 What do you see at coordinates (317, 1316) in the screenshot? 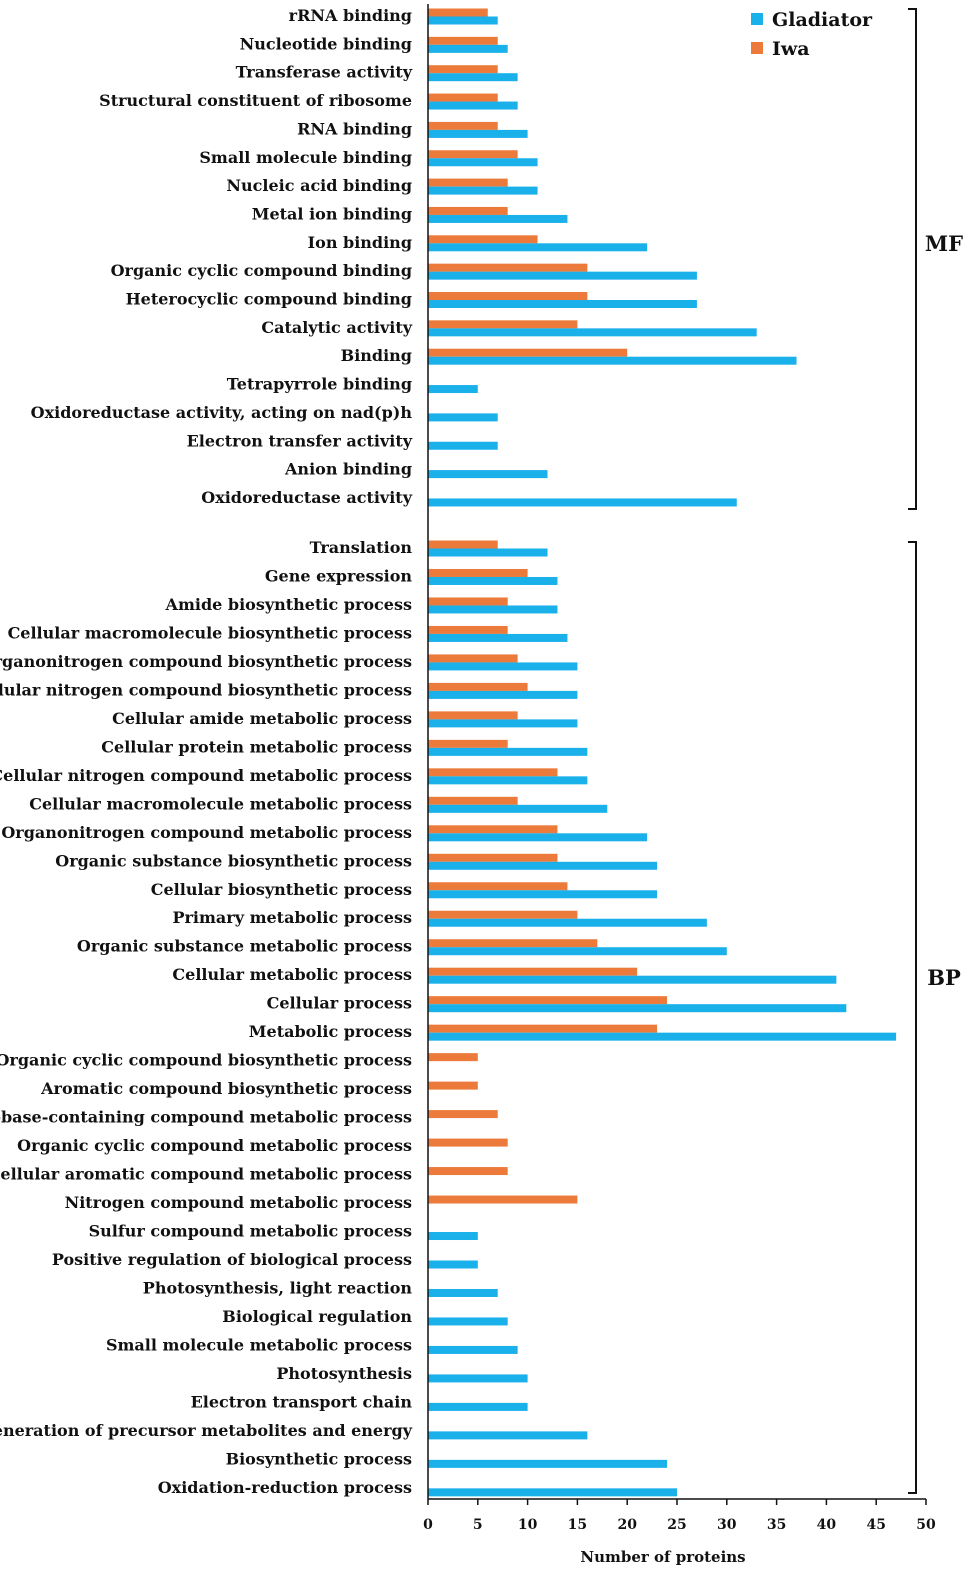
I see `category-label: Biological regulation` at bounding box center [317, 1316].